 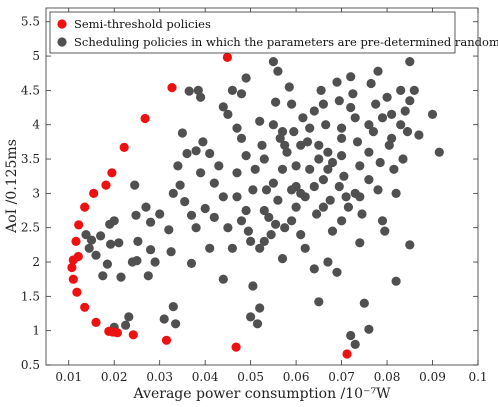 I want to click on x-tick-label: 0.02, so click(x=114, y=377).